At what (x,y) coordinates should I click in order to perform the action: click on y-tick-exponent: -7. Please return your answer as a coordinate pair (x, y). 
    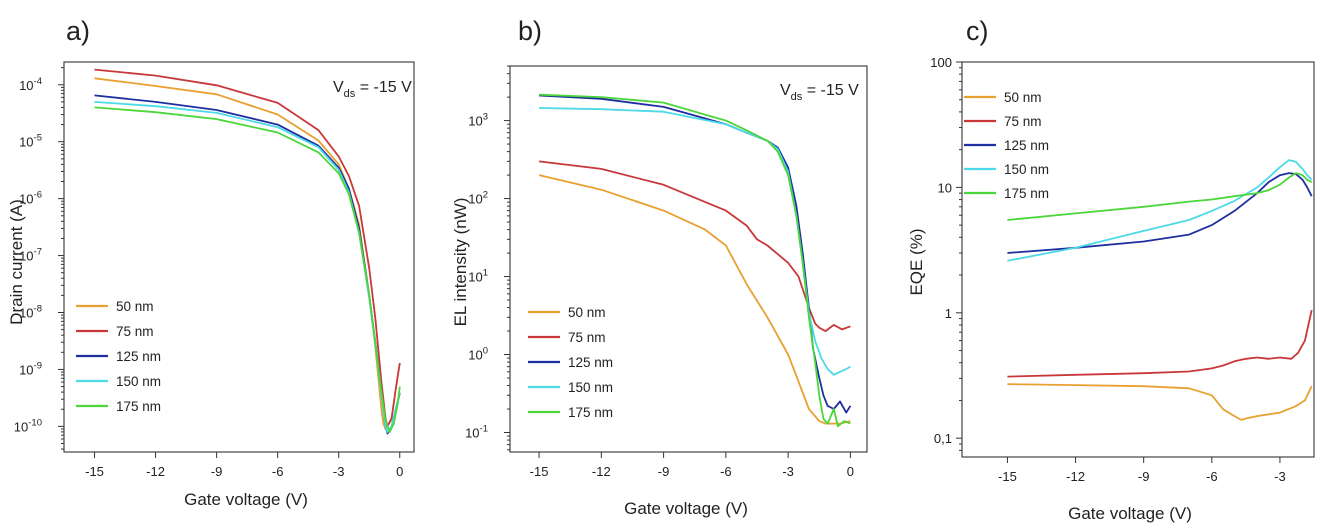
    Looking at the image, I should click on (38, 252).